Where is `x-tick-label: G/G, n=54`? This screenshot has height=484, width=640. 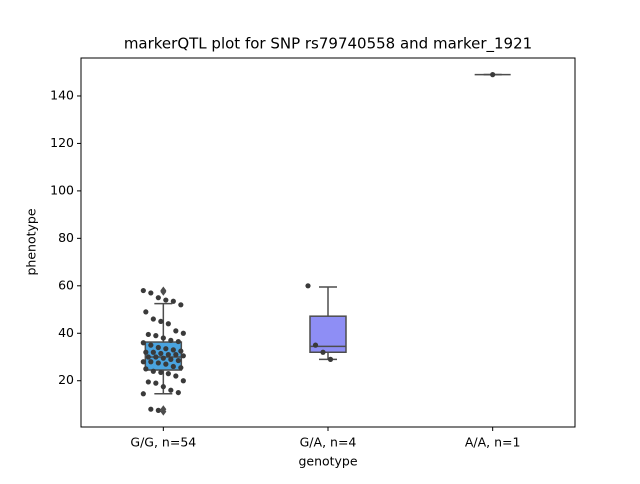 x-tick-label: G/G, n=54 is located at coordinates (163, 442).